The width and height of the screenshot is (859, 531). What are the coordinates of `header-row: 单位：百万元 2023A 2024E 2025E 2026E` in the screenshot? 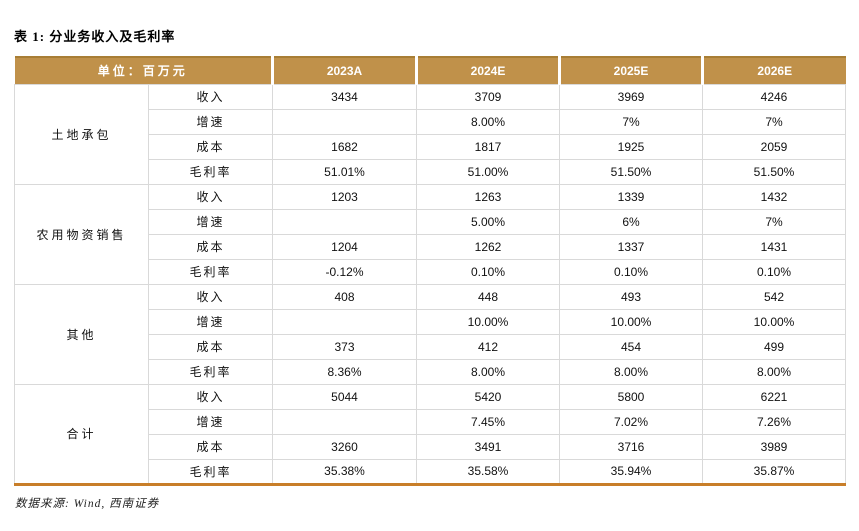 It's located at (430, 70).